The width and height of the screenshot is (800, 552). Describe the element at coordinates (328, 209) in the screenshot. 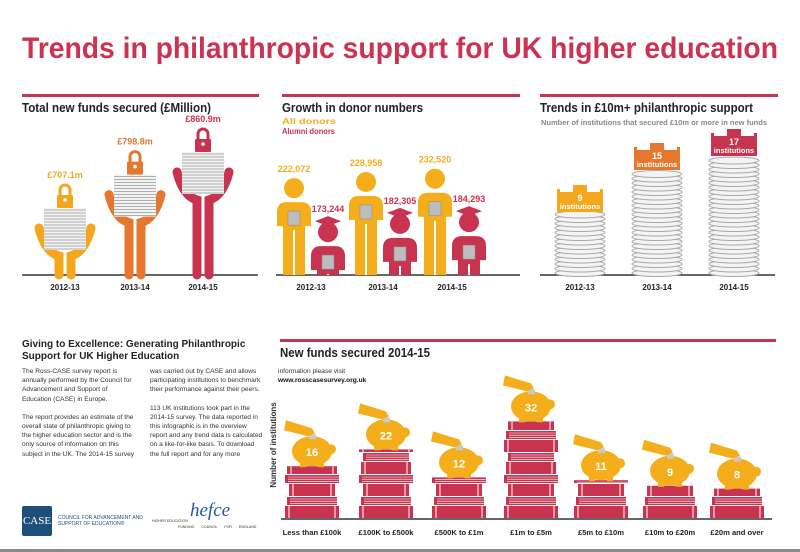

I see `alumni-donors-data-label: 173,244` at that location.